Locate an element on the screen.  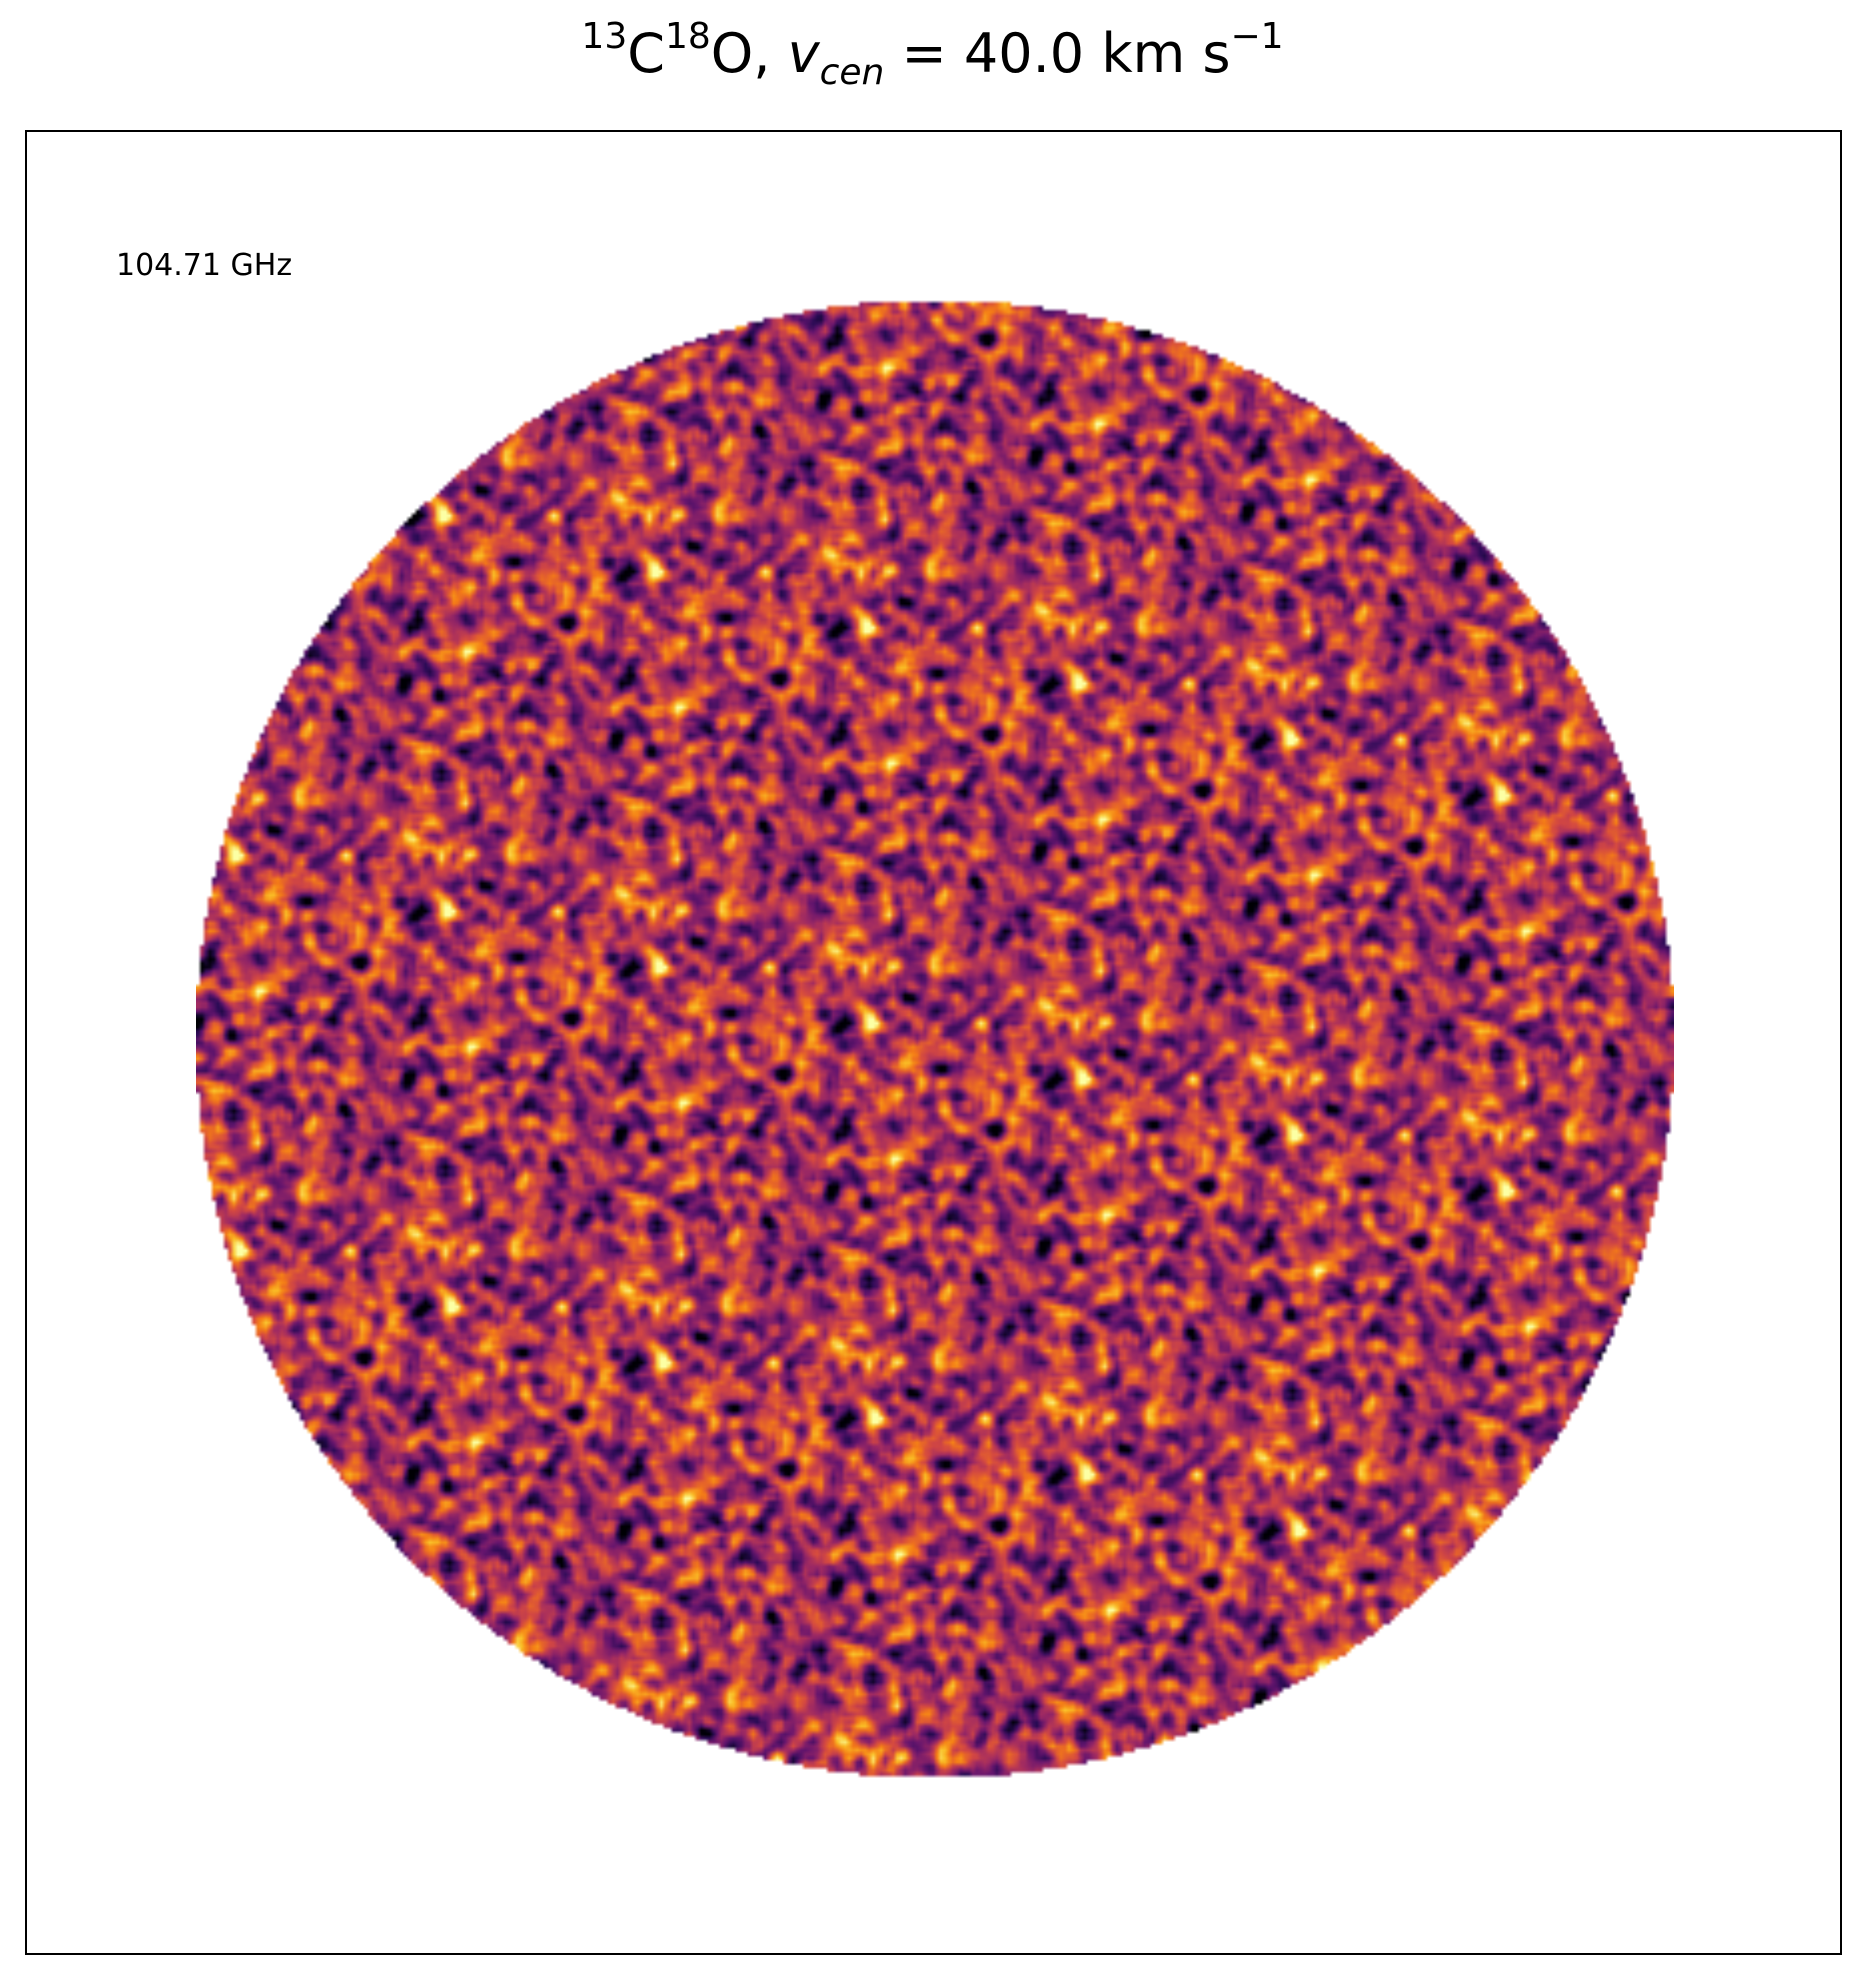
figure-title: 13C18O, vcen = 40.0 km s−1 is located at coordinates (932, 55).